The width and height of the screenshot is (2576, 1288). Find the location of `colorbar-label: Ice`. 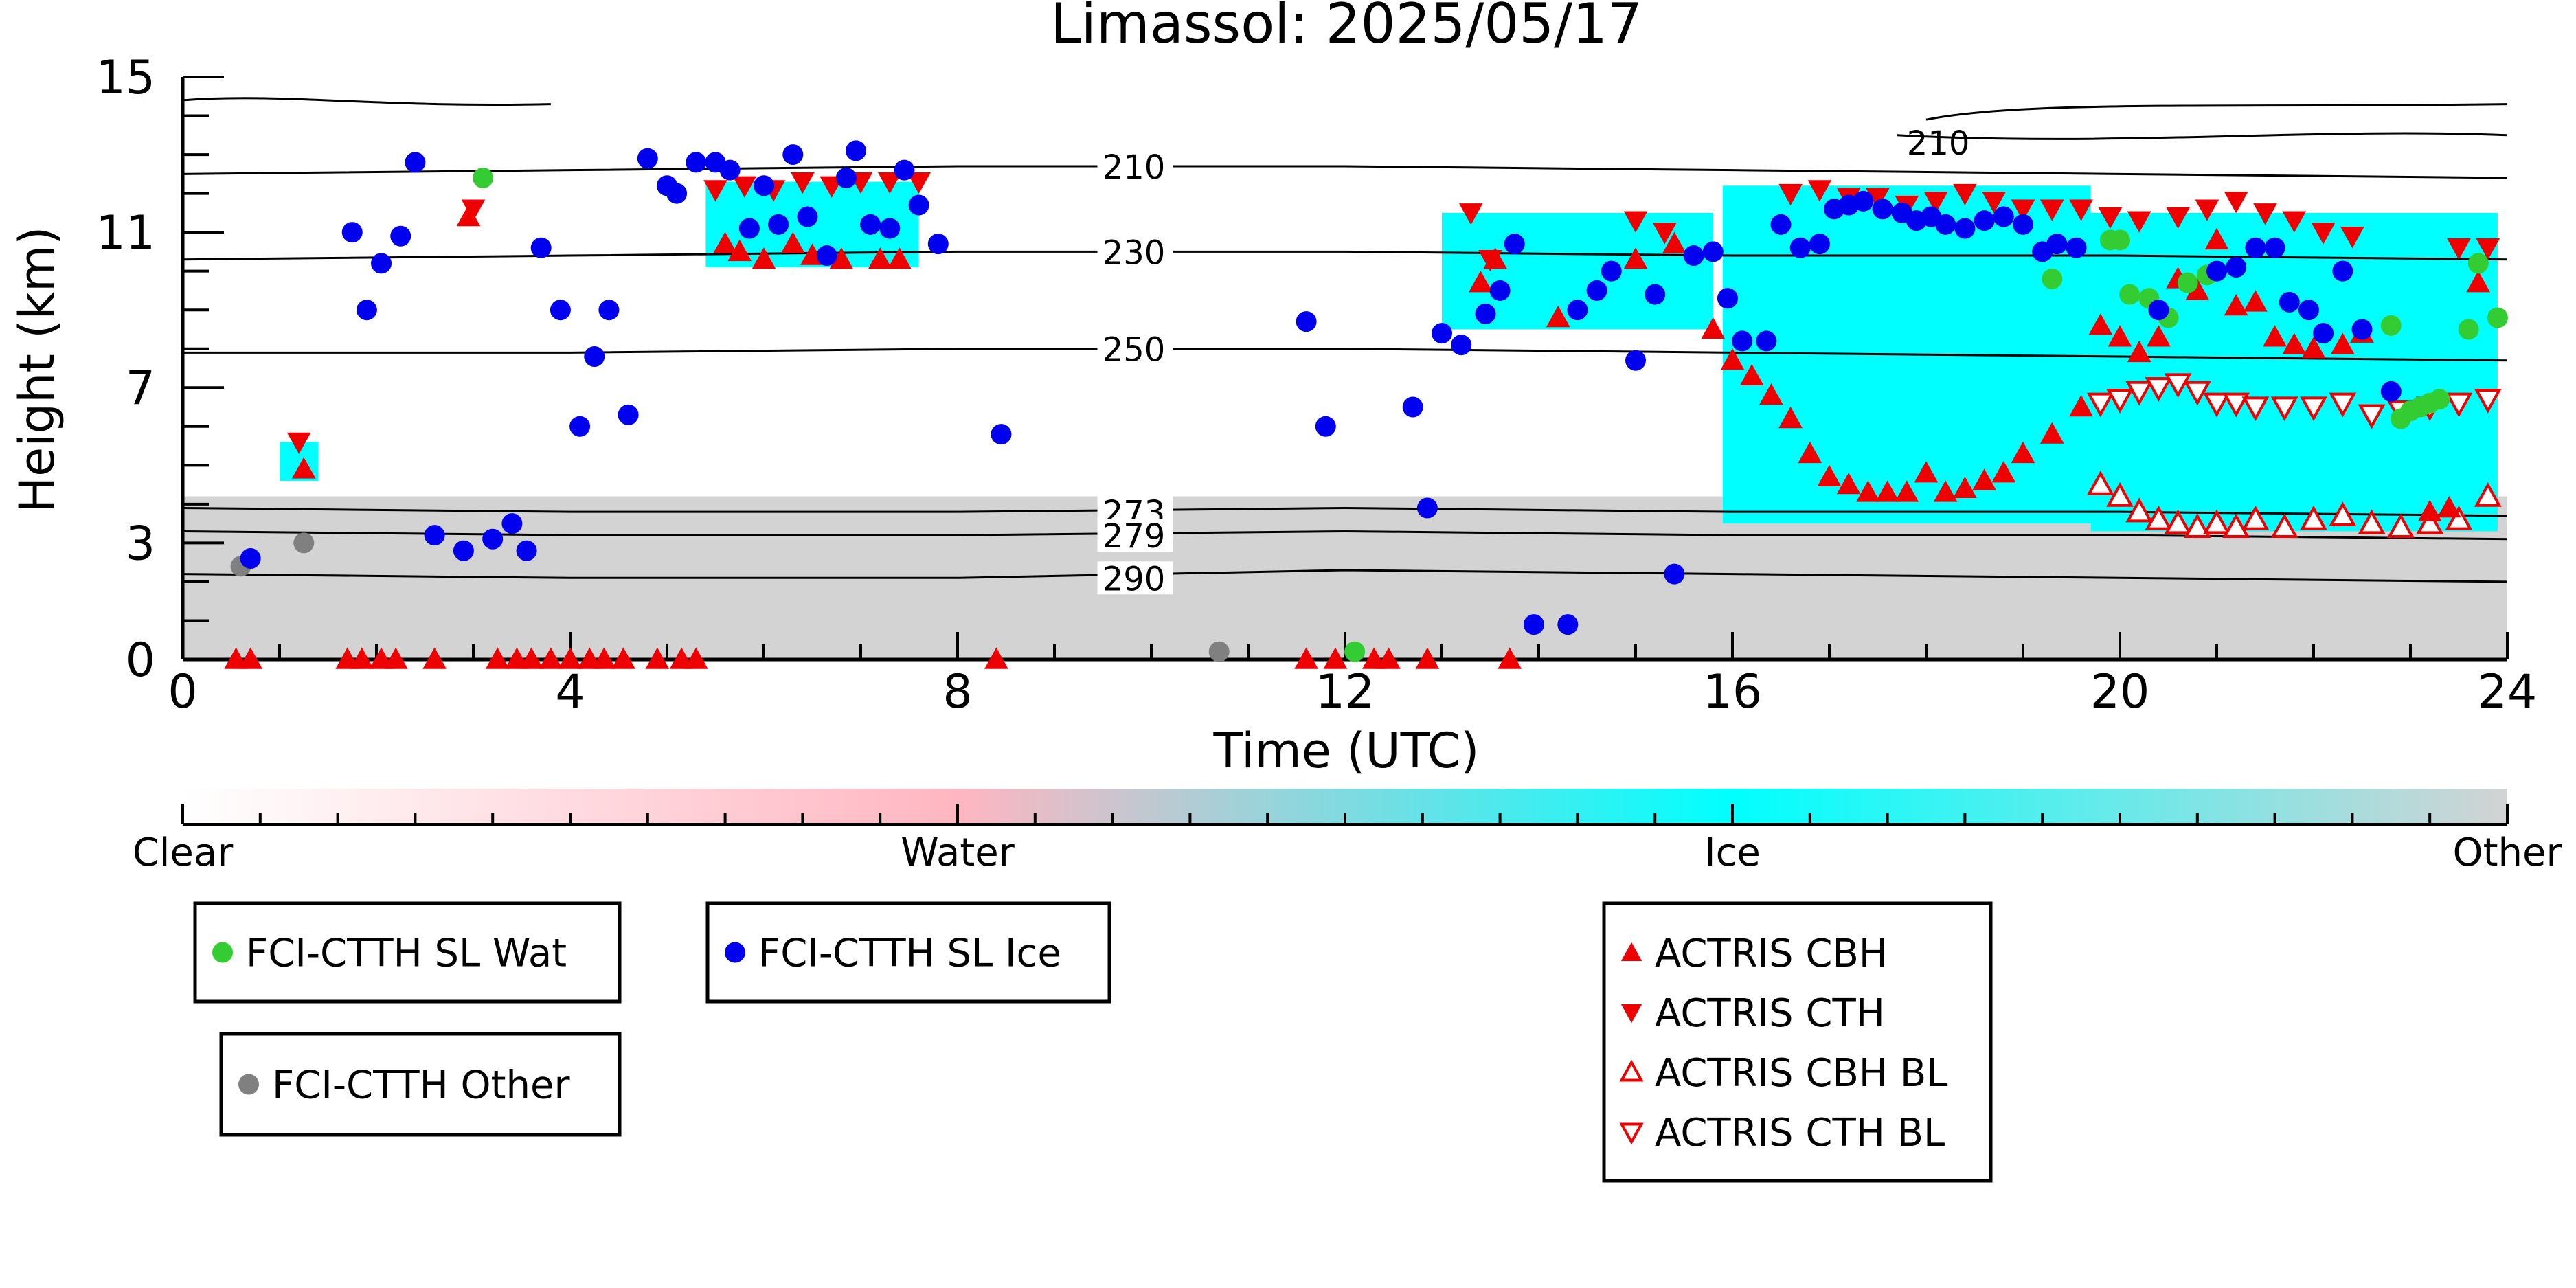

colorbar-label: Ice is located at coordinates (1732, 853).